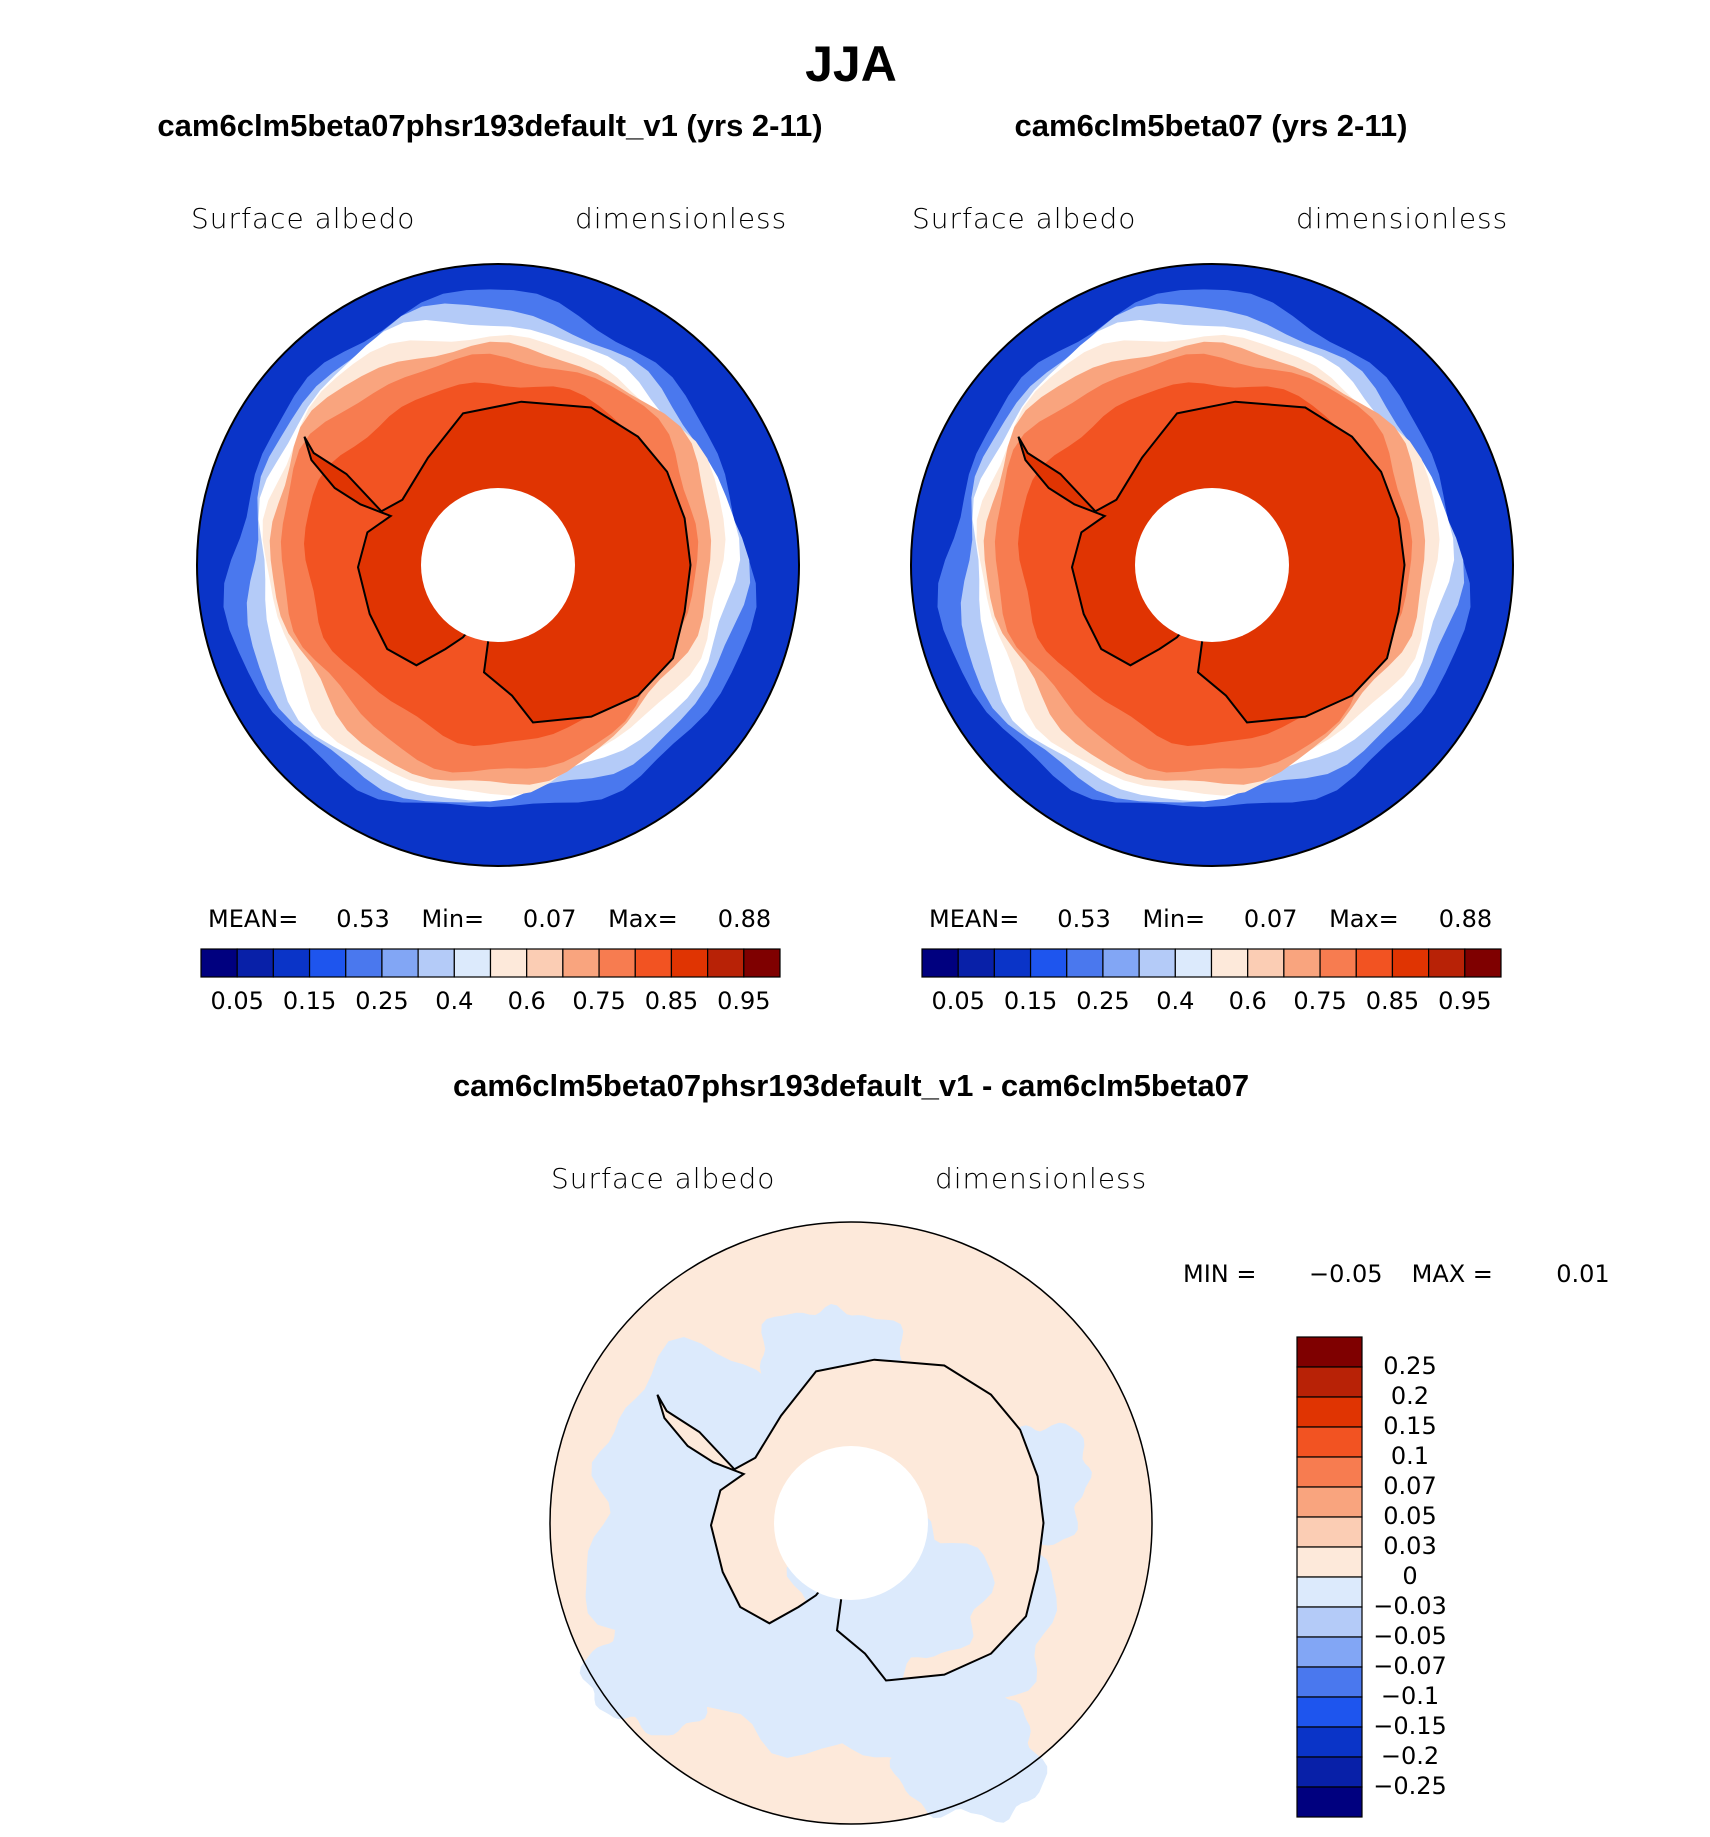 The image size is (1710, 1837). I want to click on colorbar-label: −0.25, so click(1410, 1786).